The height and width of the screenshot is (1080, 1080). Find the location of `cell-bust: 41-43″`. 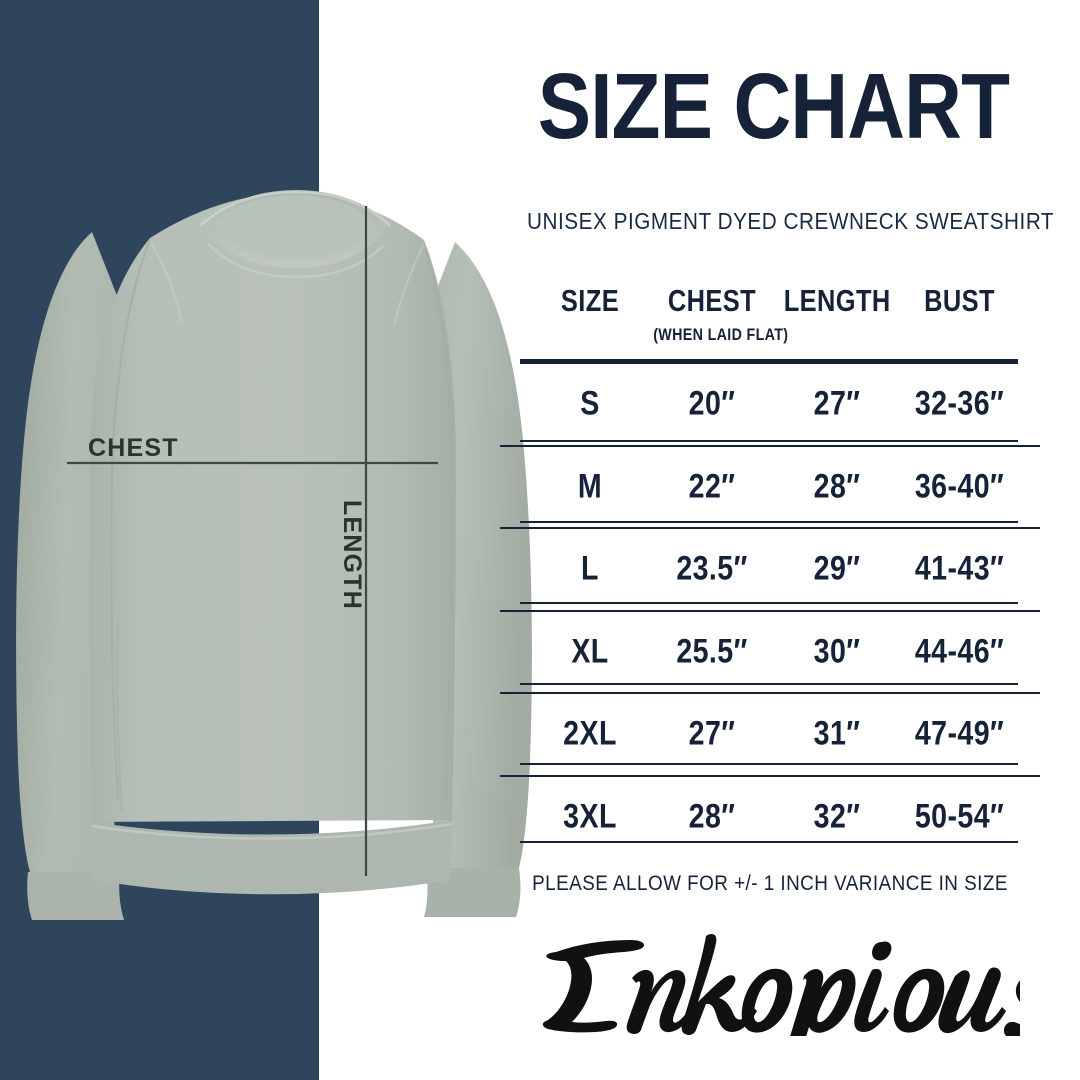

cell-bust: 41-43″ is located at coordinates (959, 568).